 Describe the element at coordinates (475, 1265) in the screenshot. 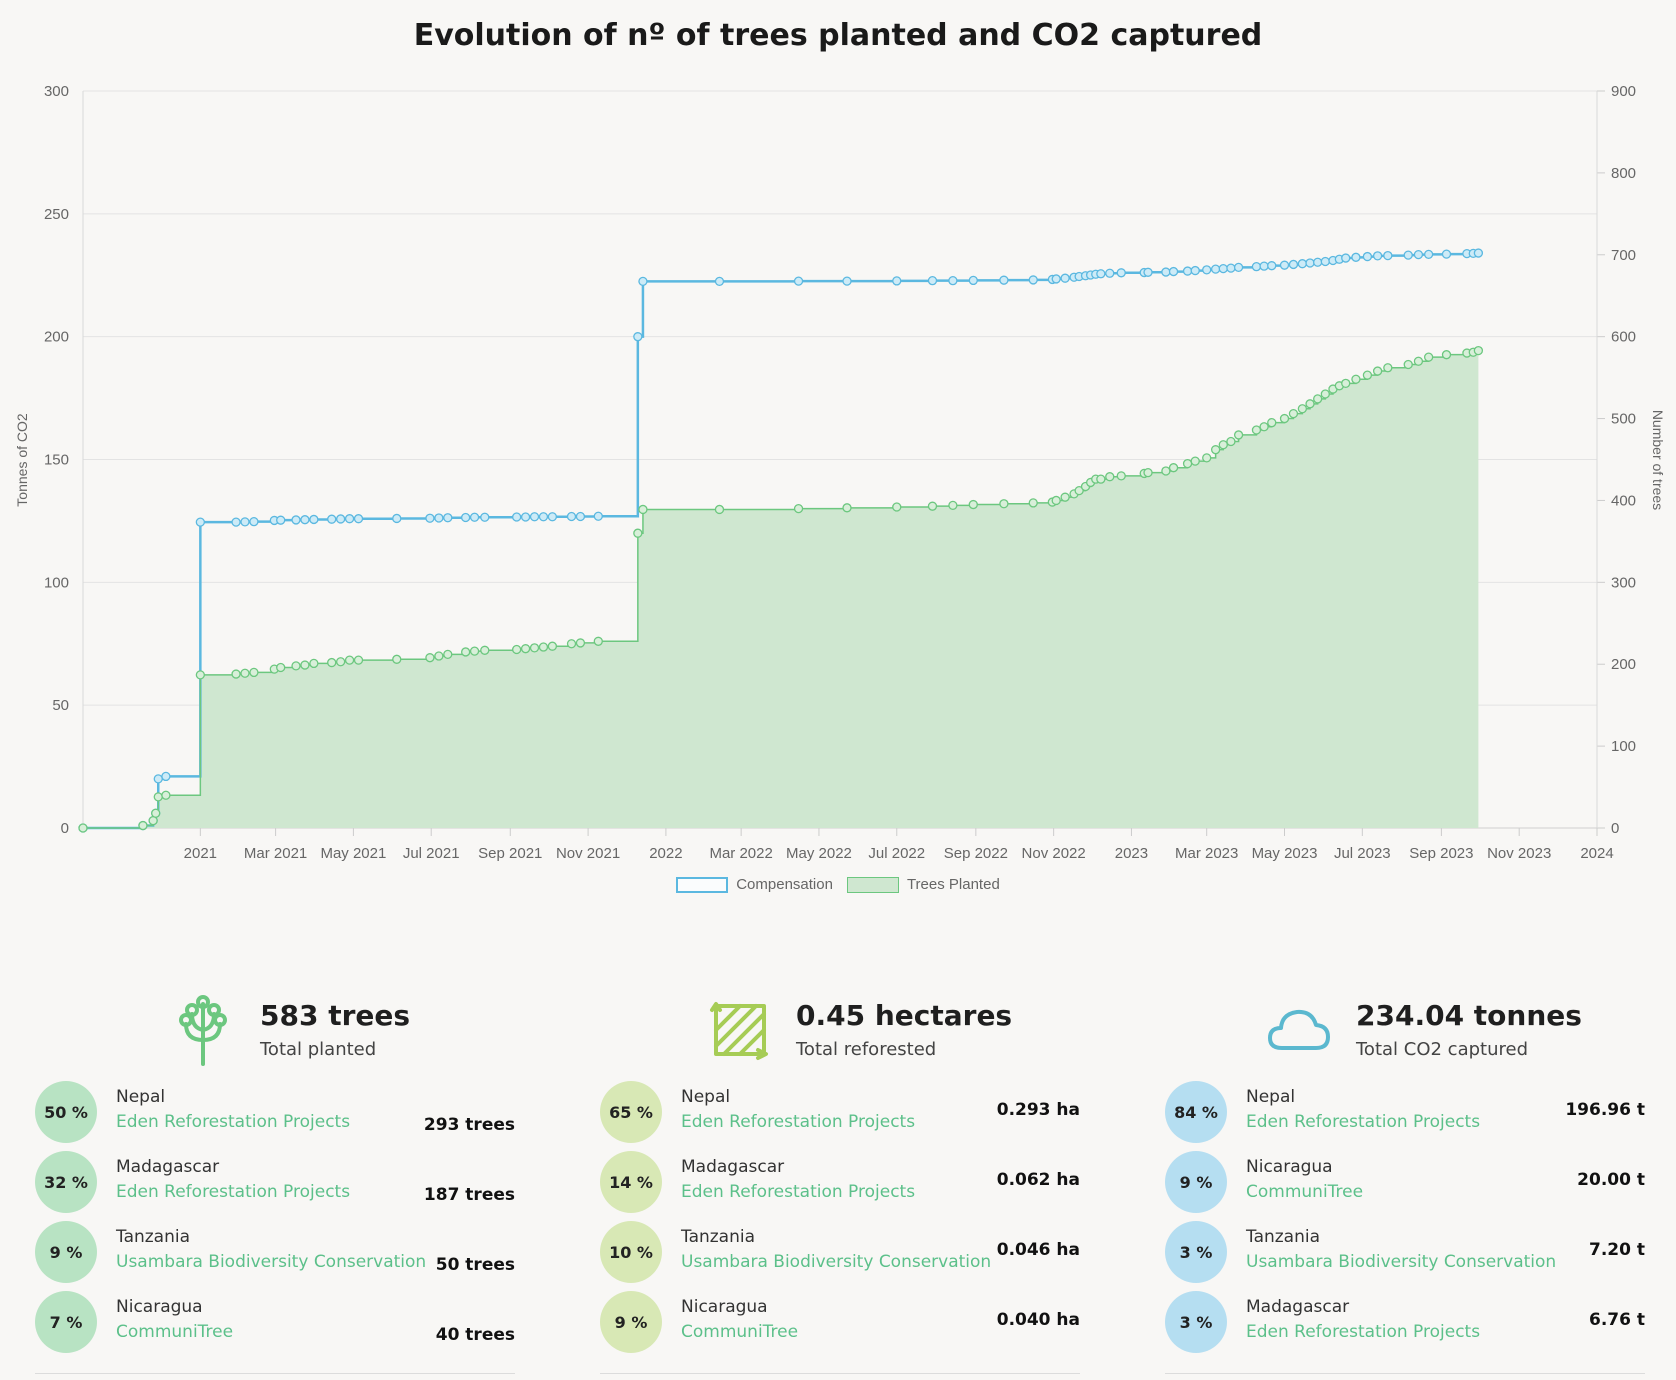

I see `amount-value: 50 trees` at that location.